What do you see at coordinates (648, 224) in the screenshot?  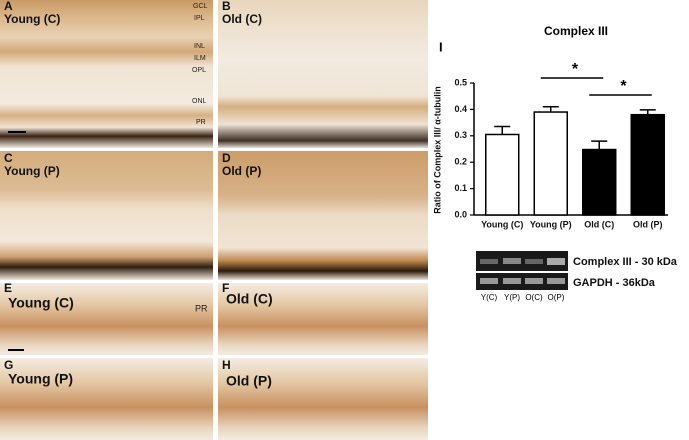 I see `x-tick-label: Old (P)` at bounding box center [648, 224].